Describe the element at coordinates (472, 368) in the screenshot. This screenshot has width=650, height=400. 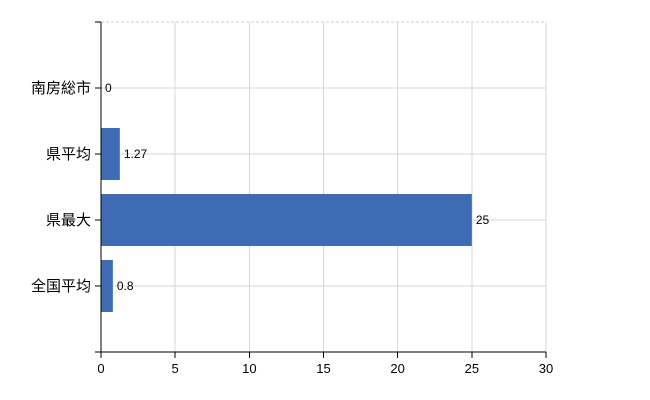
I see `x-tick-label: 25` at that location.